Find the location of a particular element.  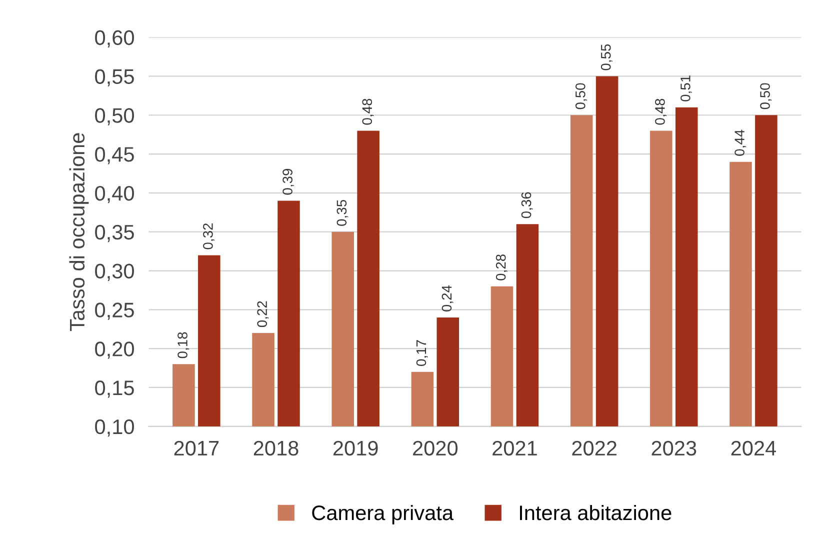

x-tick-label: 2019 is located at coordinates (355, 448).